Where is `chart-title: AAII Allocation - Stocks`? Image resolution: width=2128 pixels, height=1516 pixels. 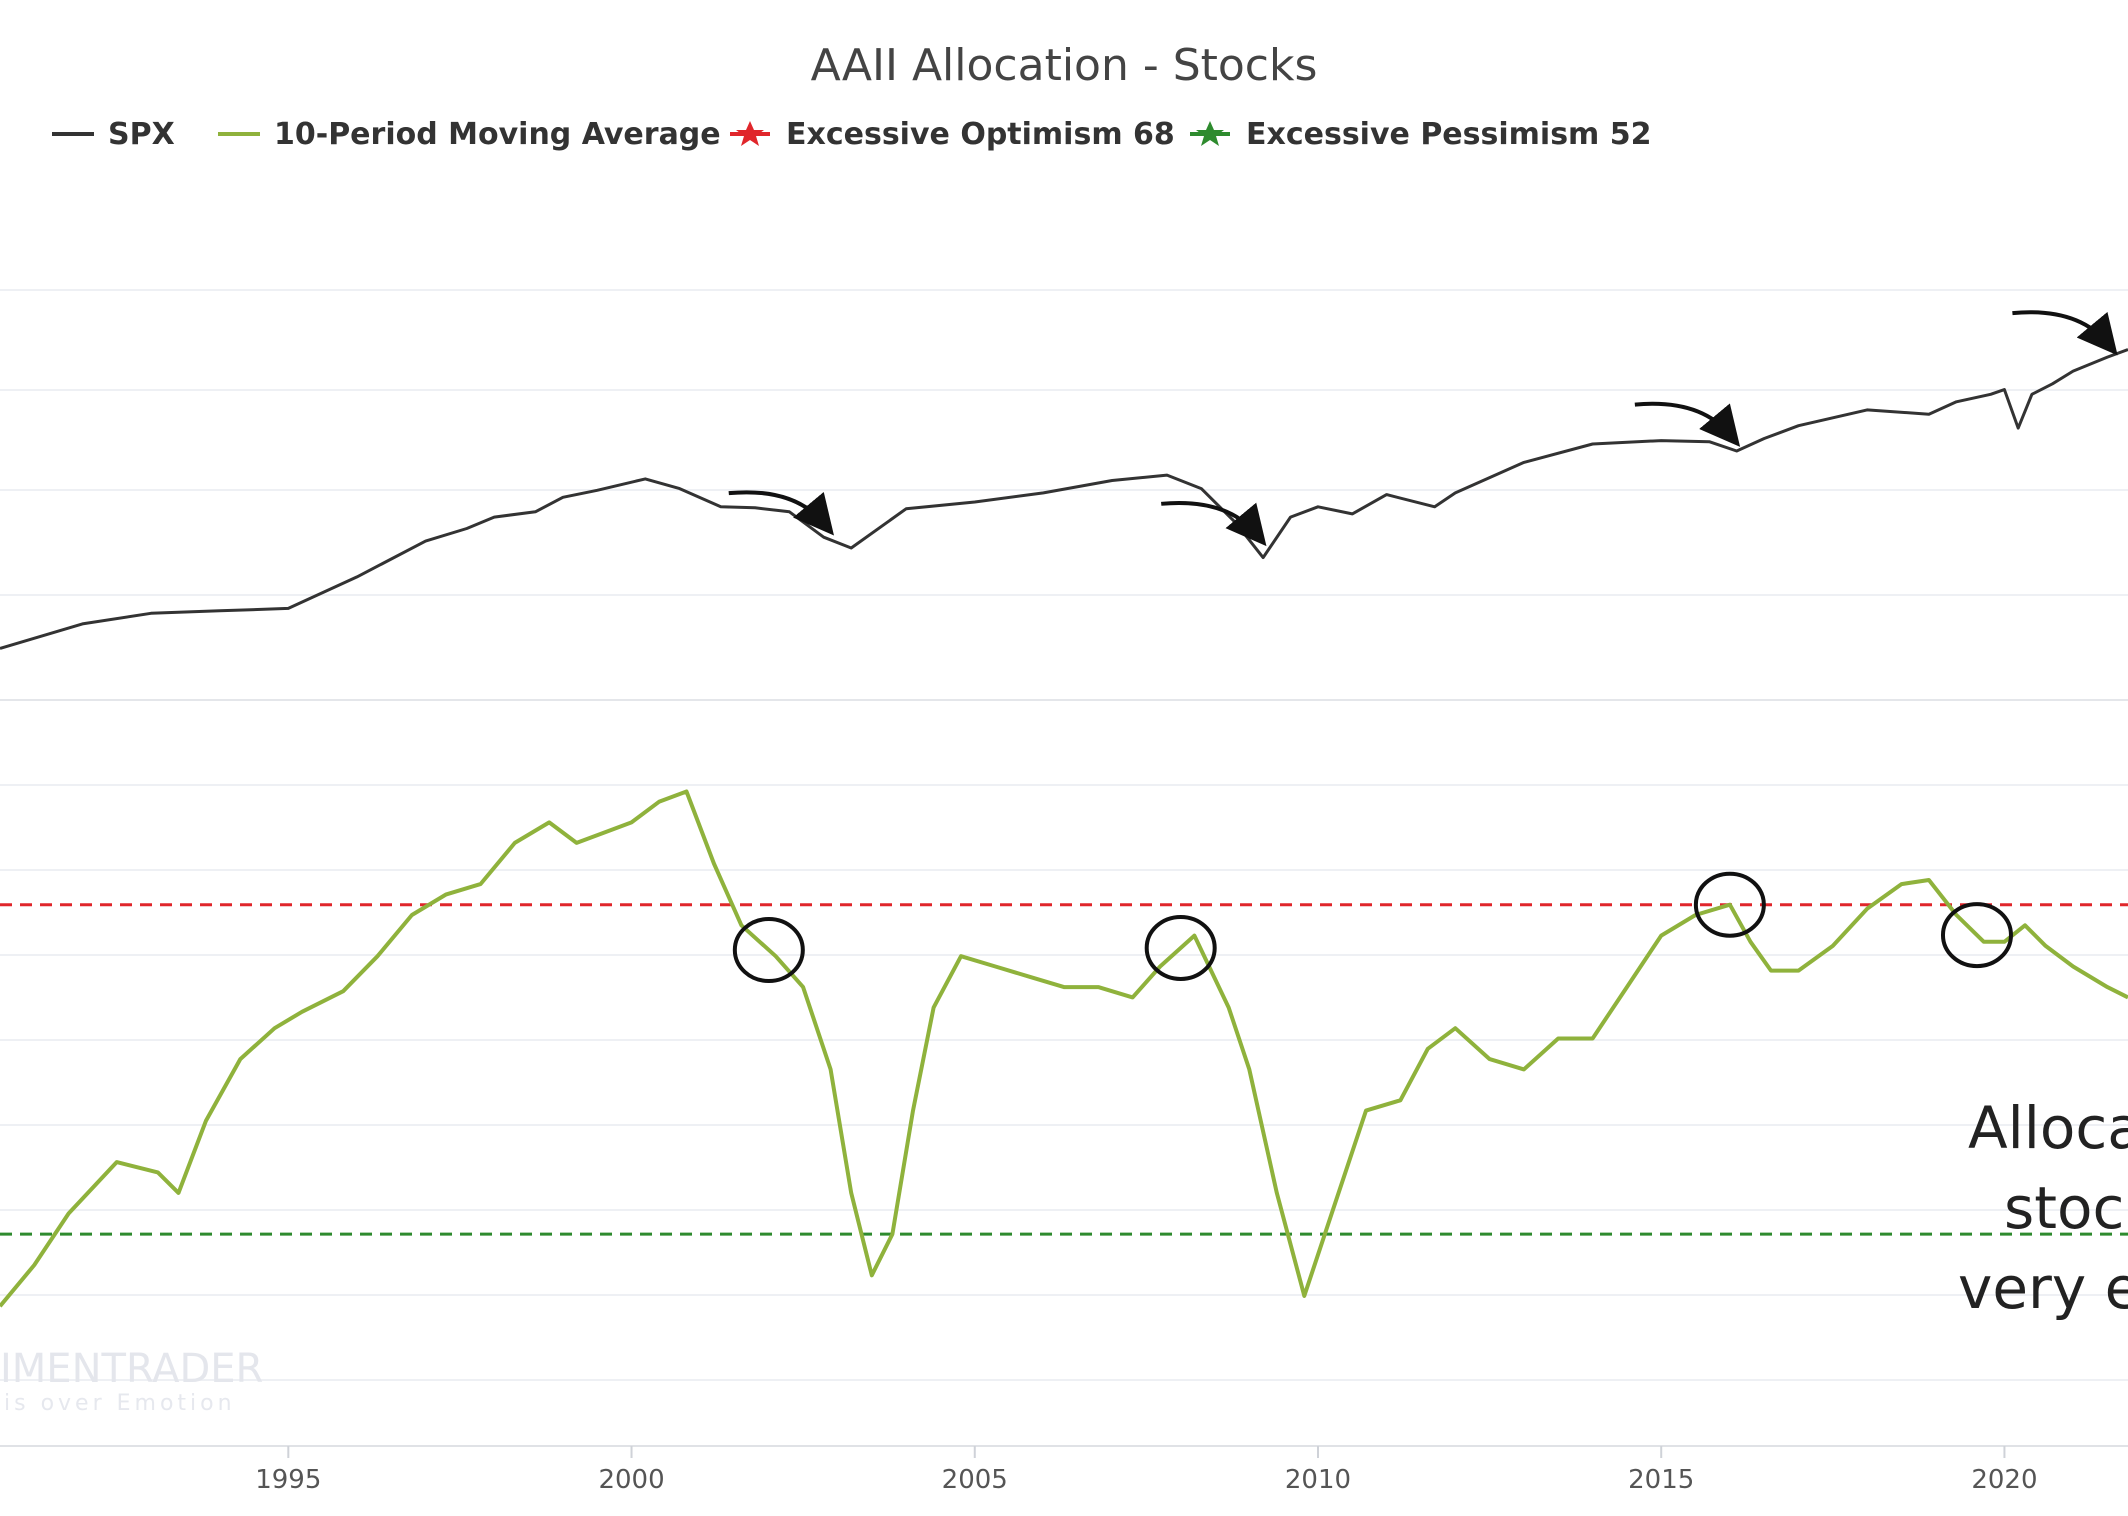
chart-title: AAII Allocation - Stocks is located at coordinates (1064, 65).